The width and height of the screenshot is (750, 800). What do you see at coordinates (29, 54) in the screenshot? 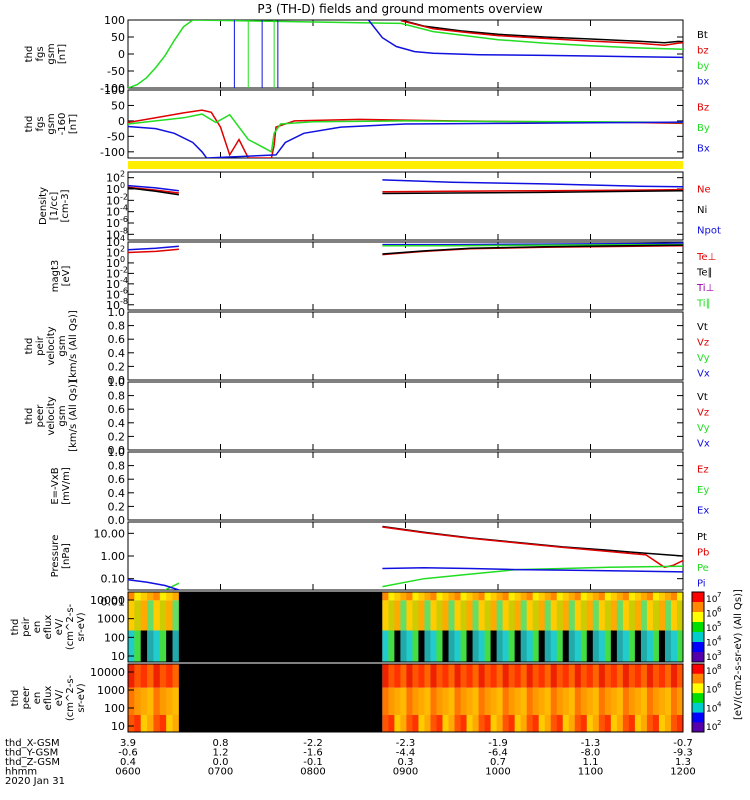
I see `panel-ylabel-line: thd` at bounding box center [29, 54].